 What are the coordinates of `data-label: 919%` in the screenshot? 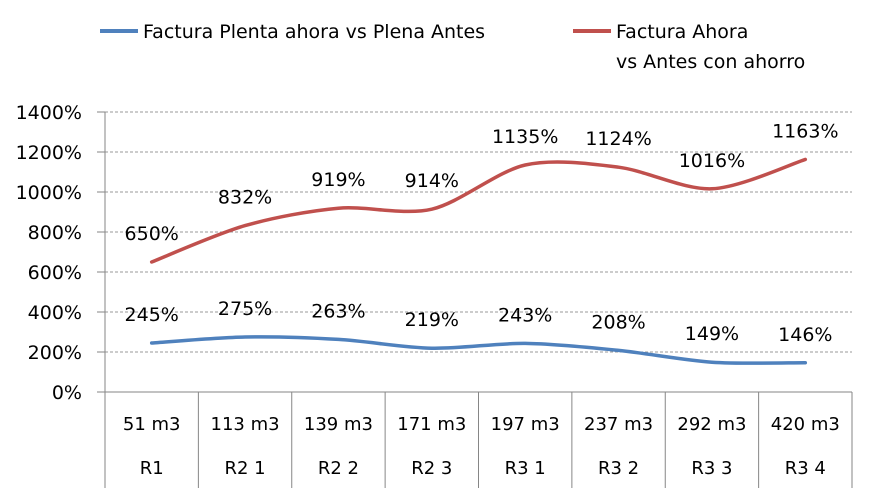 It's located at (338, 180).